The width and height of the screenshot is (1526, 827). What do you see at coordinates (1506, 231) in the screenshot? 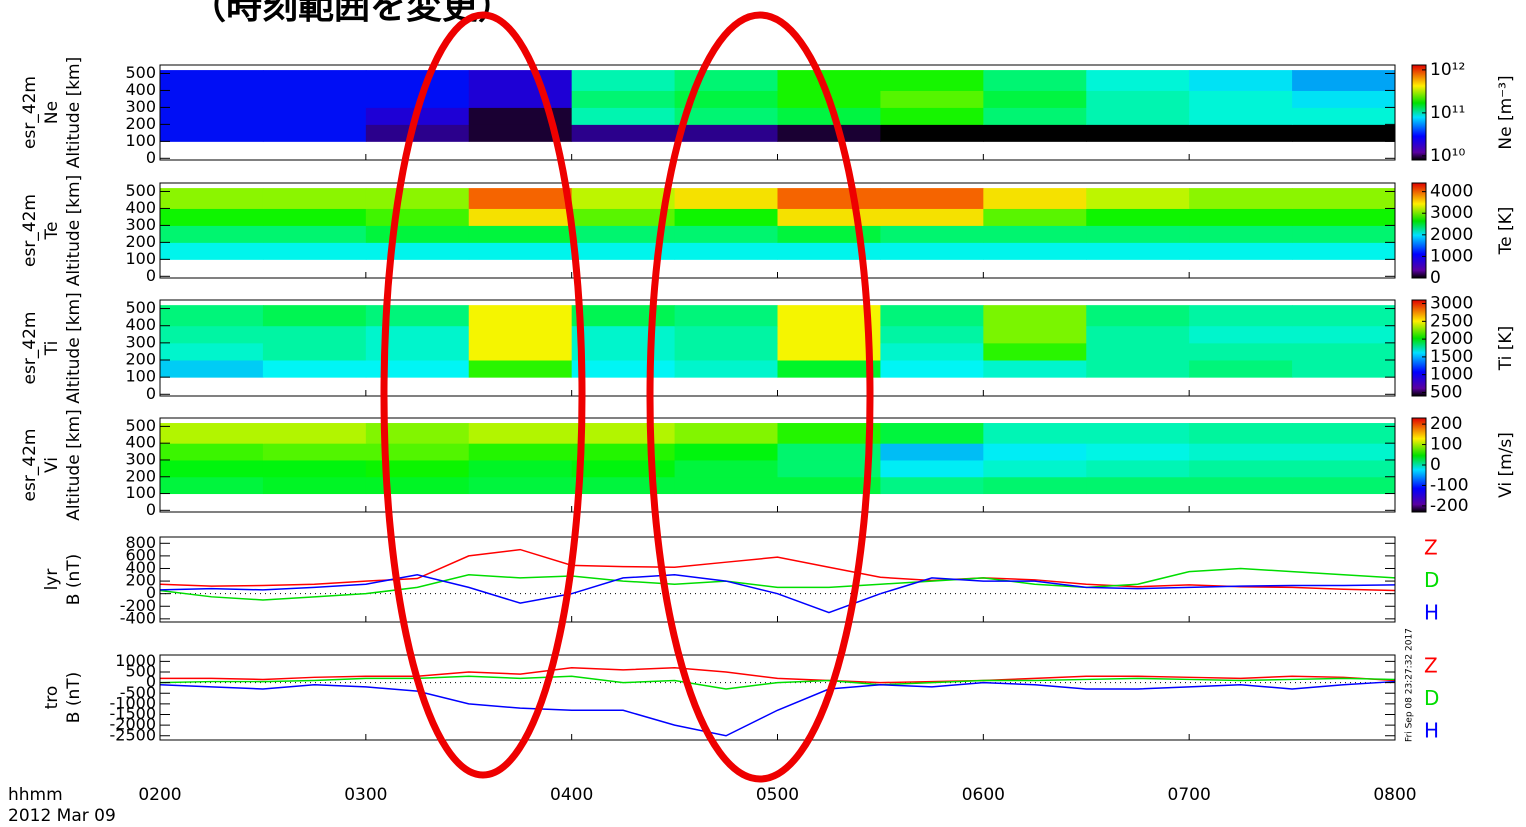
I see `colorbar-label: Te [K]` at bounding box center [1506, 231].